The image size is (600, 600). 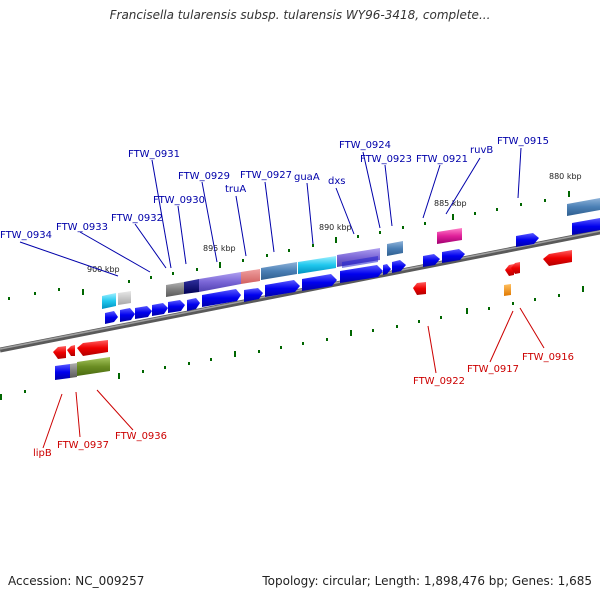 What do you see at coordinates (103, 269) in the screenshot?
I see `kbp-label-900: 900 kbp` at bounding box center [103, 269].